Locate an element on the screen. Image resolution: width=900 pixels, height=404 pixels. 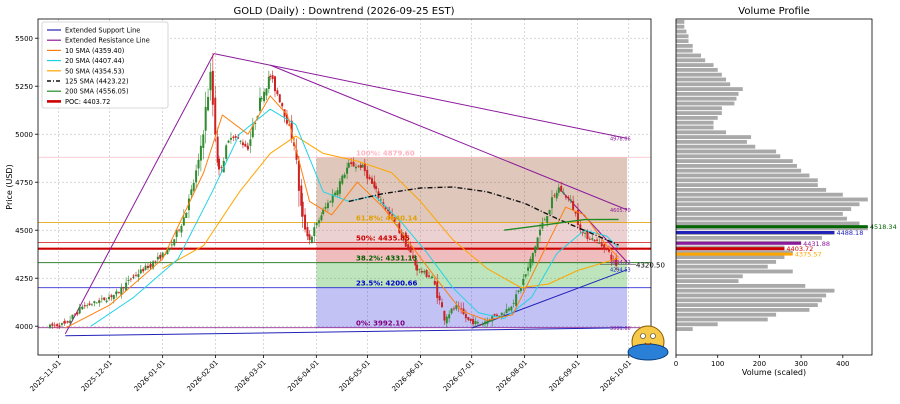
volume-highlight-label: 4403.72 is located at coordinates (799, 249).